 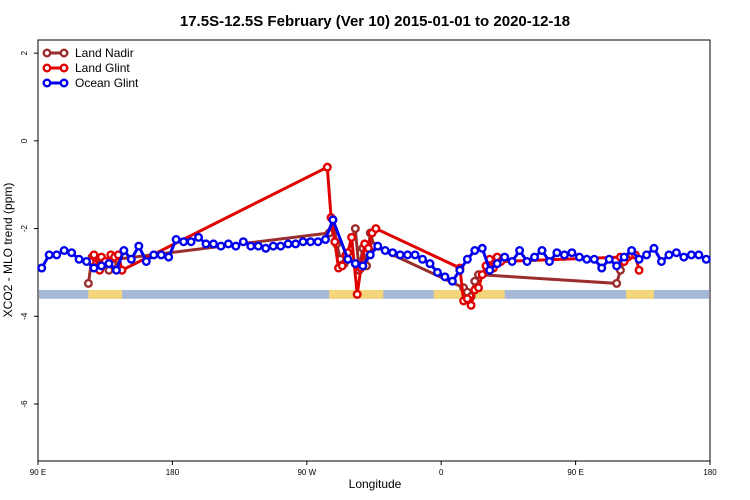 What do you see at coordinates (24, 52) in the screenshot?
I see `y-tick-label-0: 2` at bounding box center [24, 52].